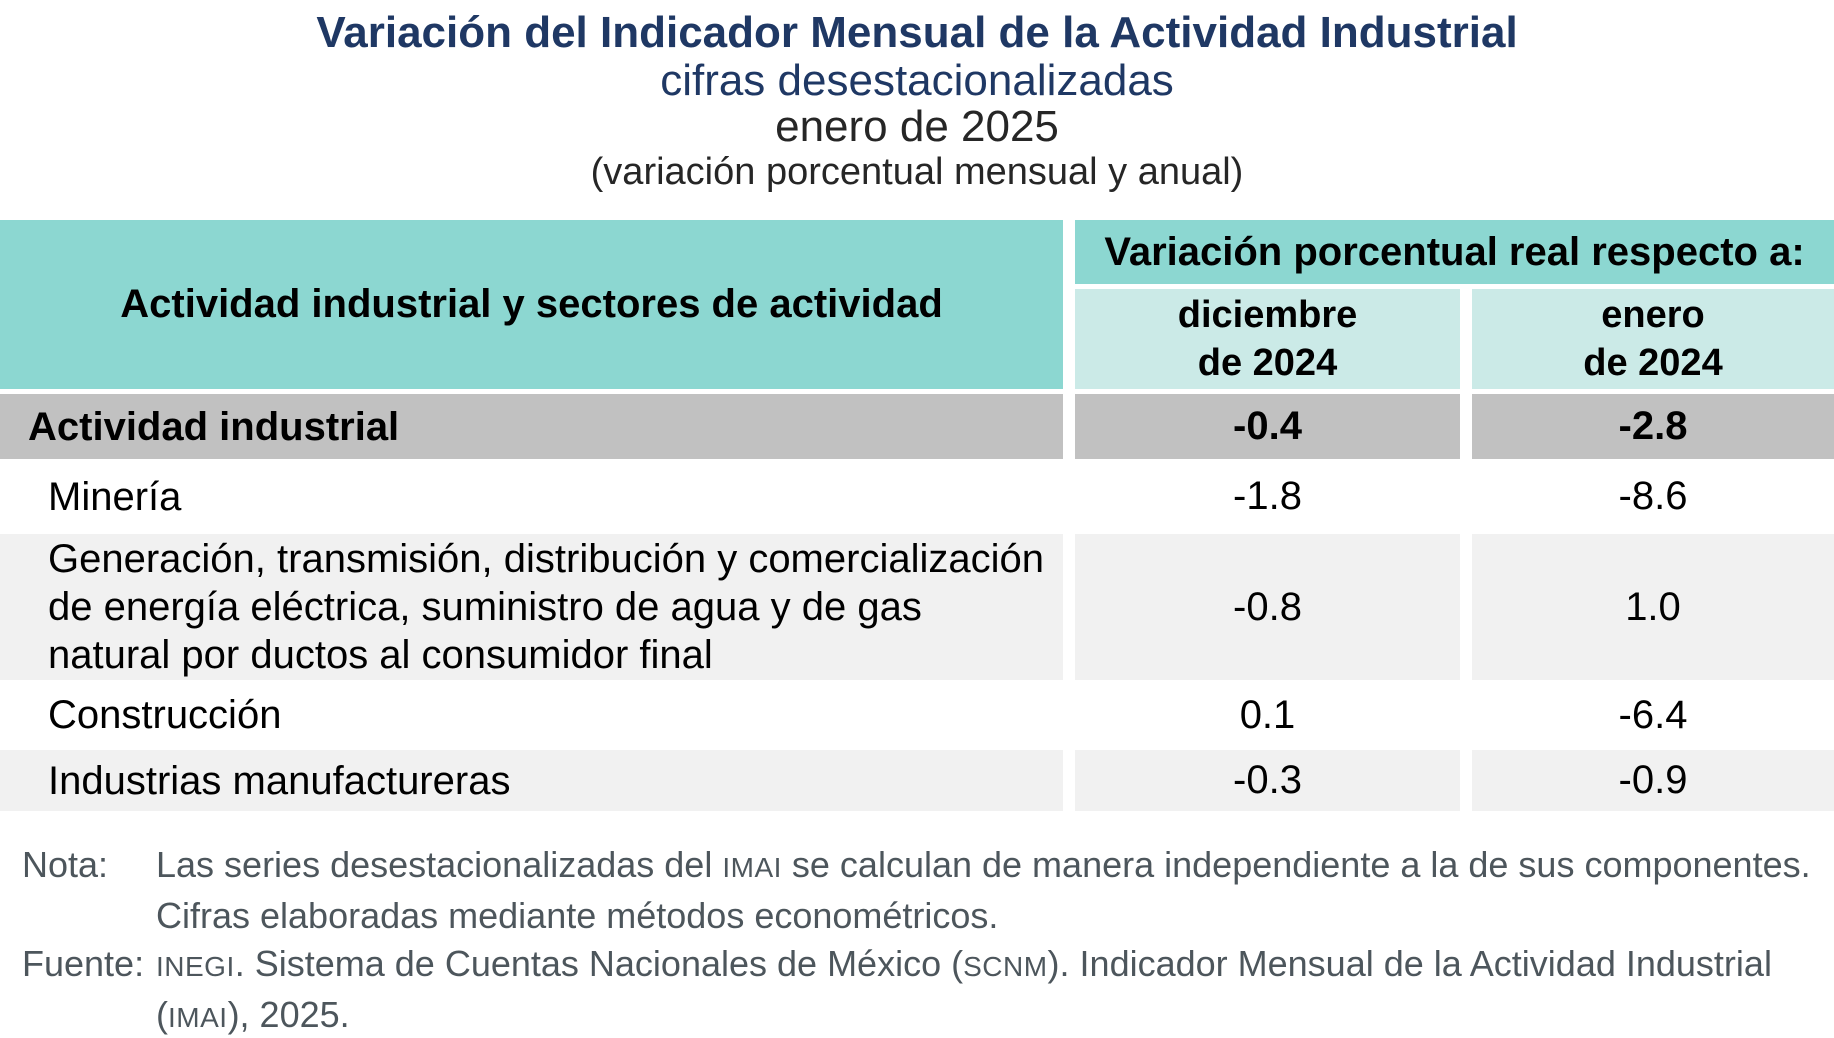  I want to click on row-value: -0.4, so click(1267, 426).